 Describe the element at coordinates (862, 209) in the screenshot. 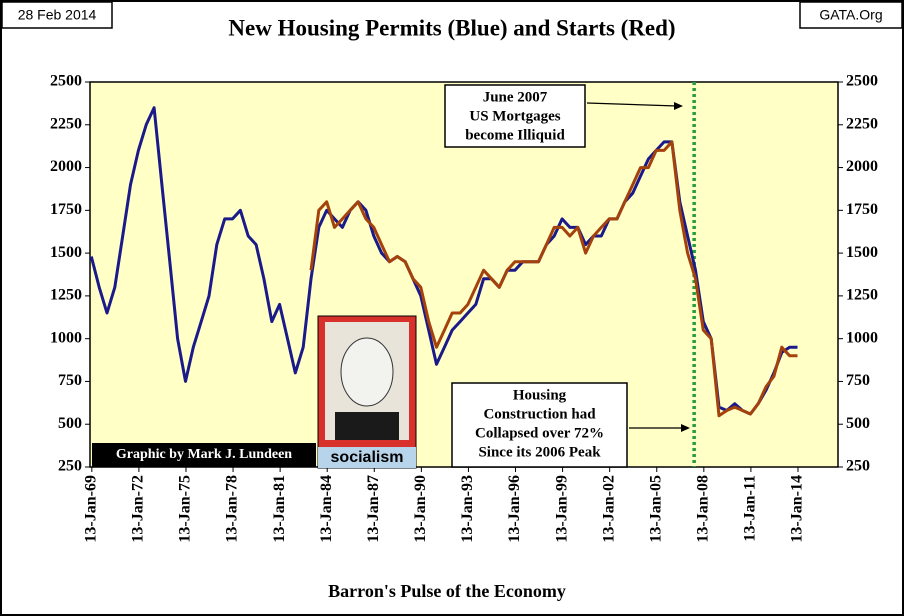

I see `y2-tick-label: 1750` at that location.